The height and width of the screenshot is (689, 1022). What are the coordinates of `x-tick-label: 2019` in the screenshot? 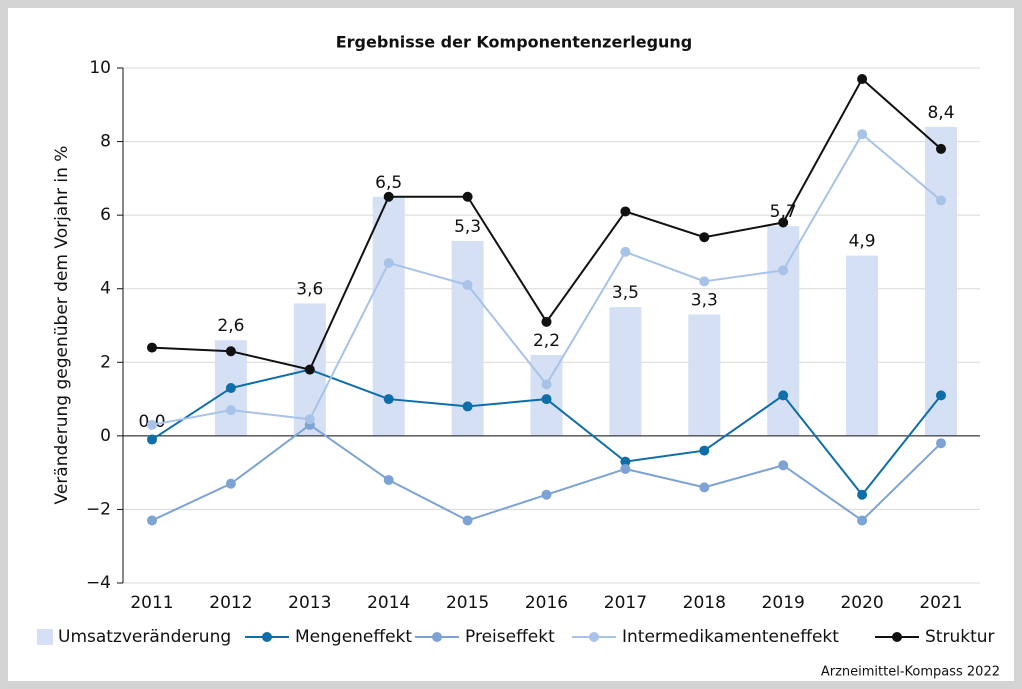 It's located at (783, 603).